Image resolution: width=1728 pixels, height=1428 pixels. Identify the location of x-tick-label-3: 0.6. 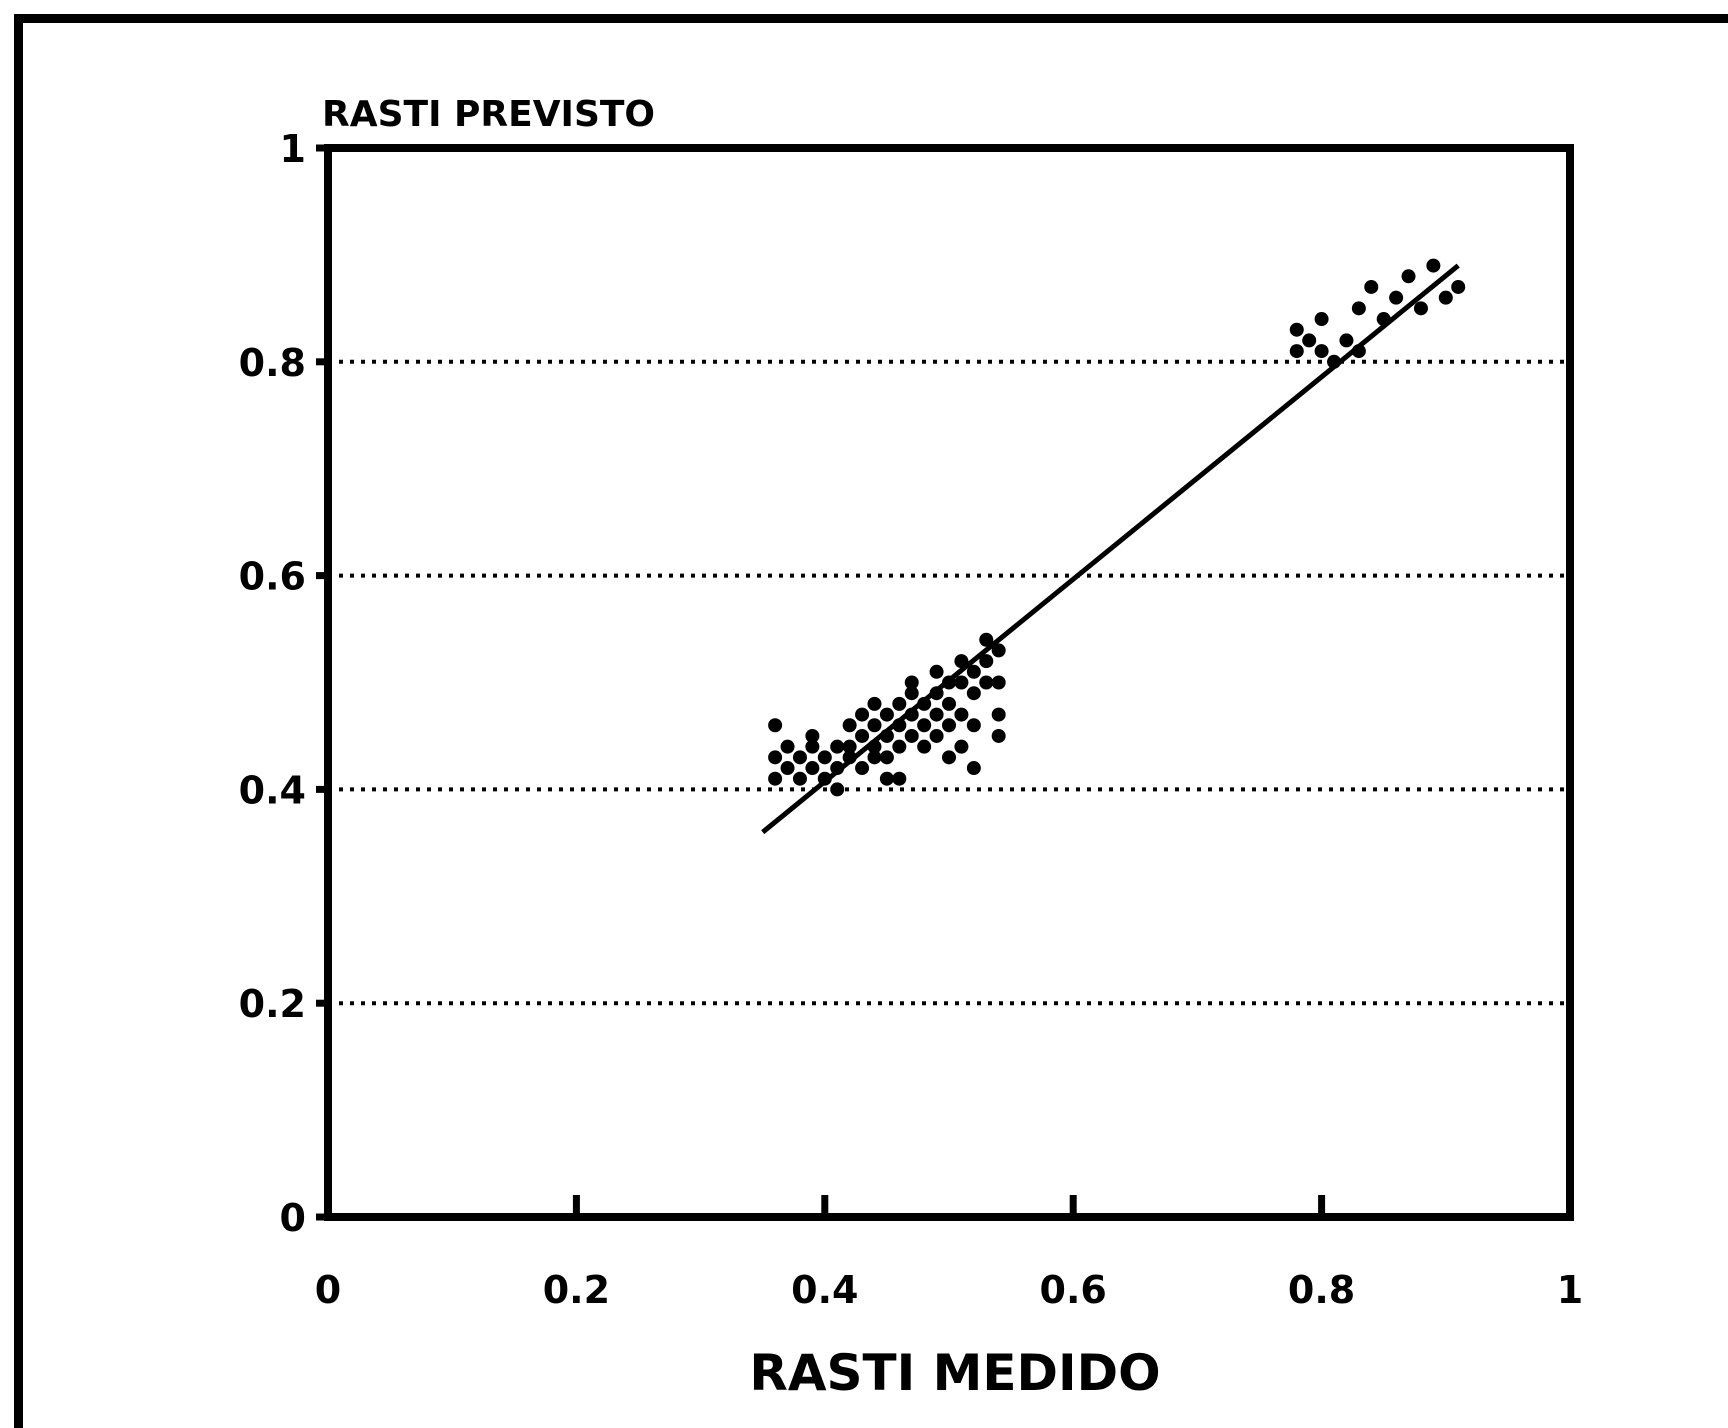
(1073, 1290).